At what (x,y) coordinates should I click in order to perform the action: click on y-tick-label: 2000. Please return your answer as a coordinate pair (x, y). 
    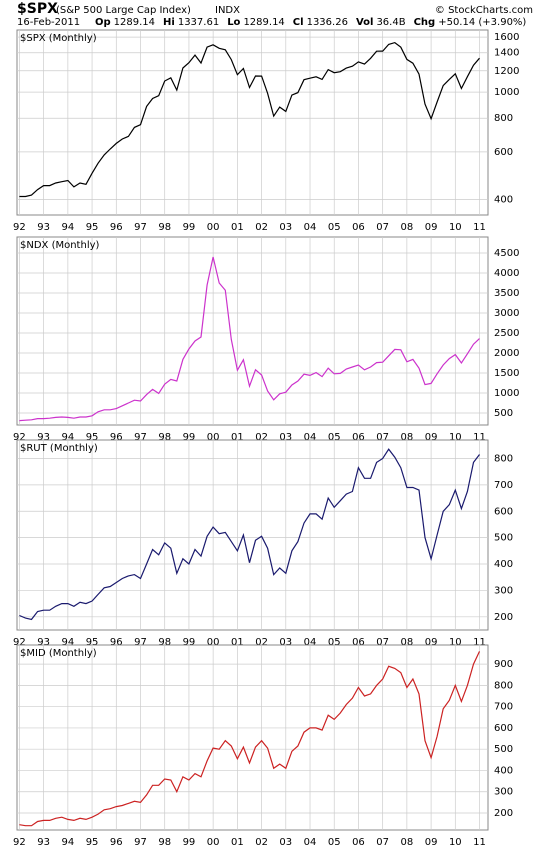
    Looking at the image, I should click on (506, 353).